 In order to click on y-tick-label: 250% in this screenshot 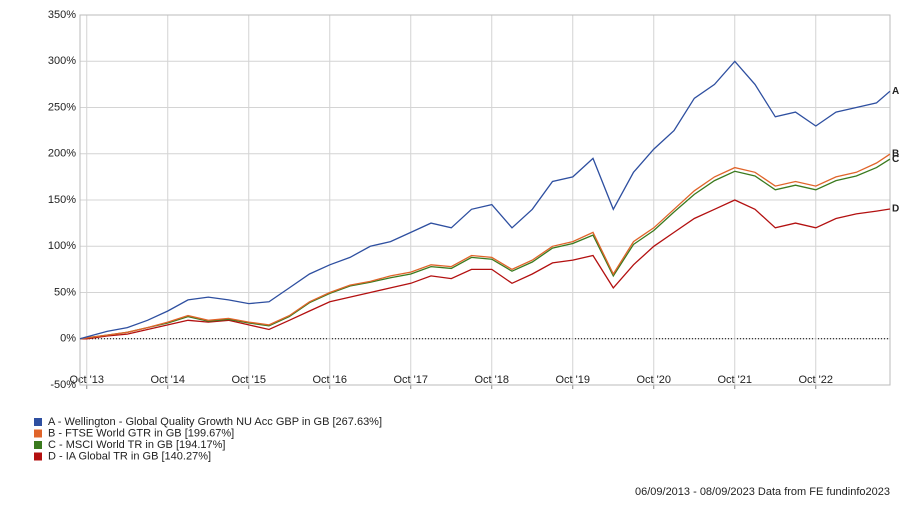, I will do `click(62, 107)`.